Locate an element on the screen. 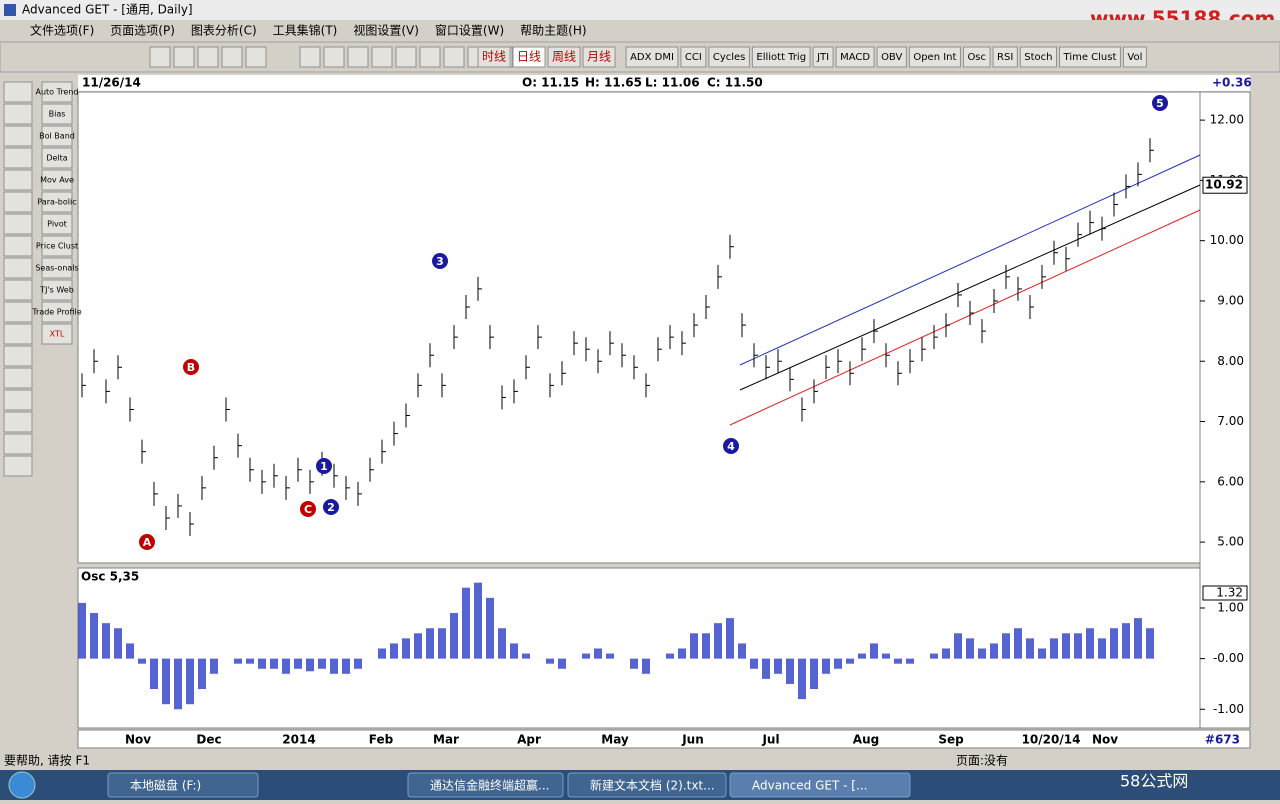  toolbar-label: 月线 is located at coordinates (599, 57).